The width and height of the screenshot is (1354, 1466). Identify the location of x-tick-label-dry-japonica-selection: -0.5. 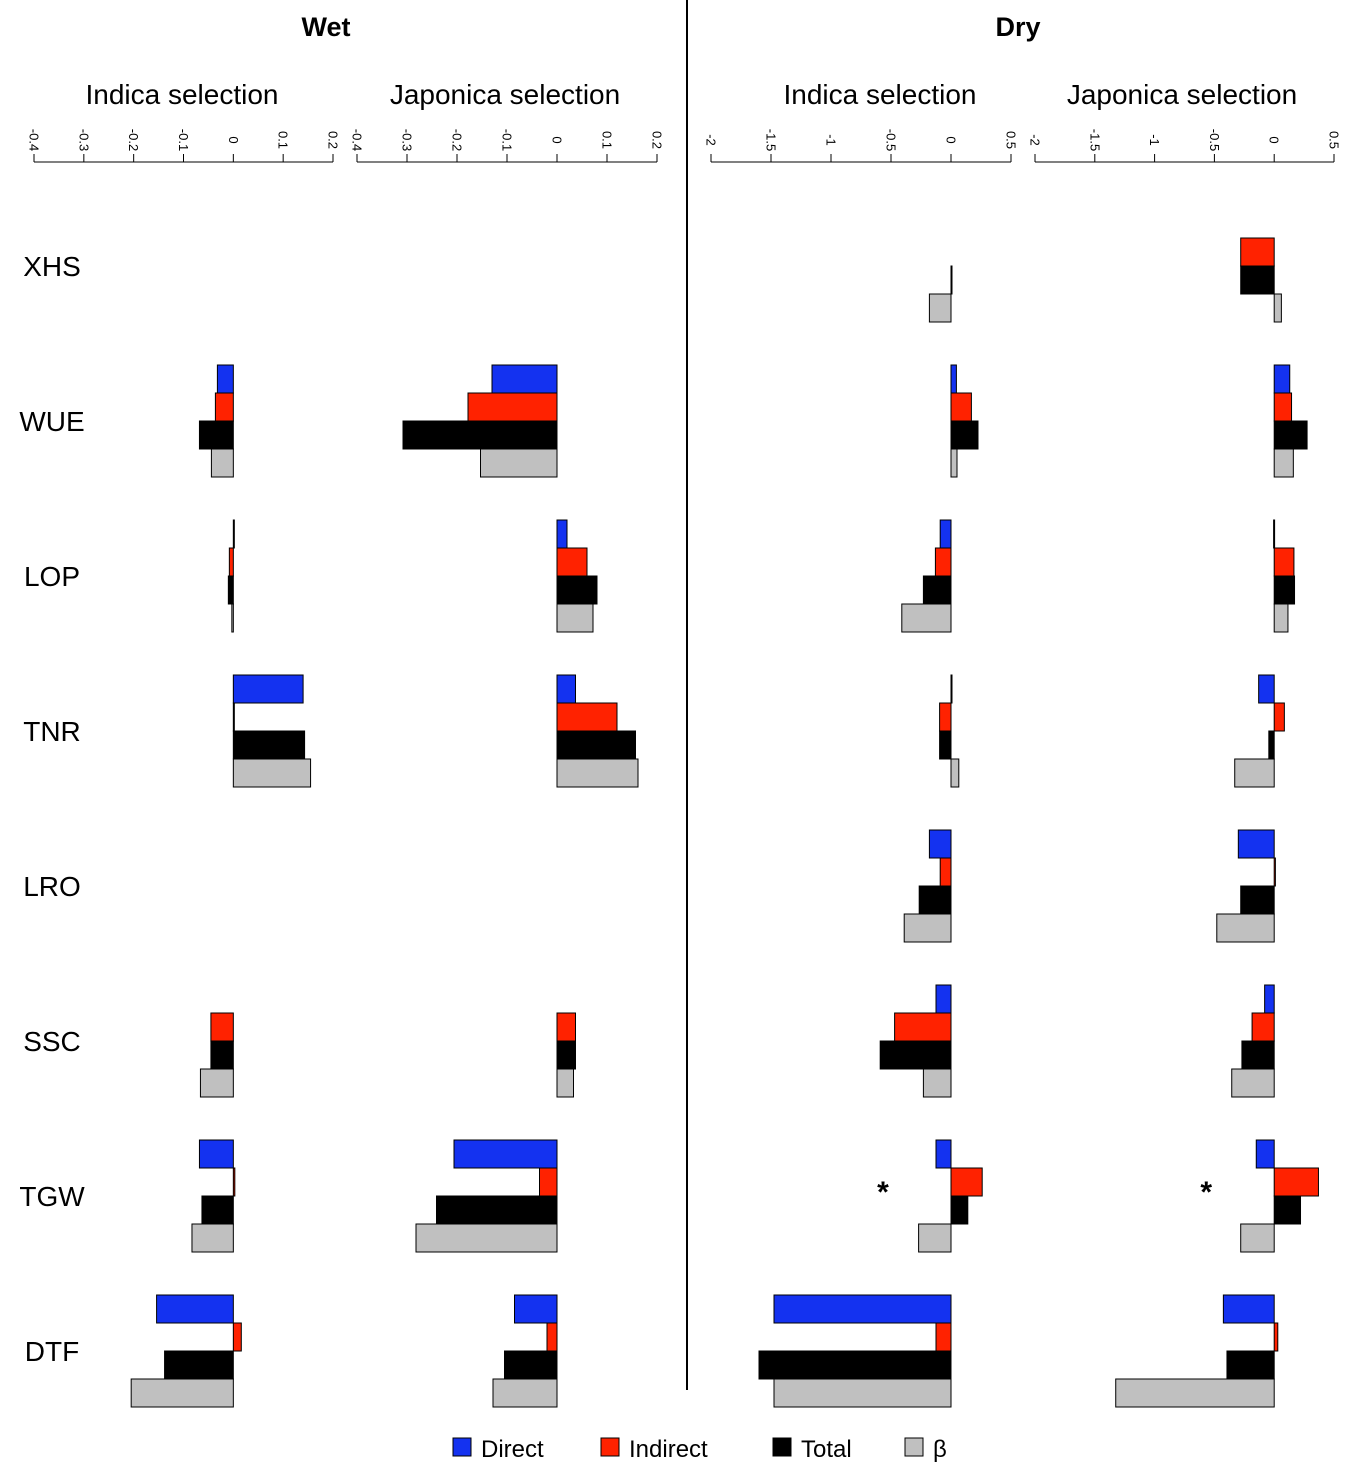
(1214, 140).